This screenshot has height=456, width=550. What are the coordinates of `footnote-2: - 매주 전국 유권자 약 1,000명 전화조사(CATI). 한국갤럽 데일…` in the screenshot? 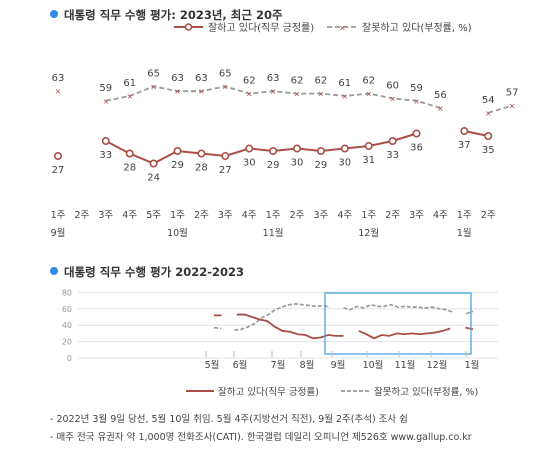 It's located at (261, 437).